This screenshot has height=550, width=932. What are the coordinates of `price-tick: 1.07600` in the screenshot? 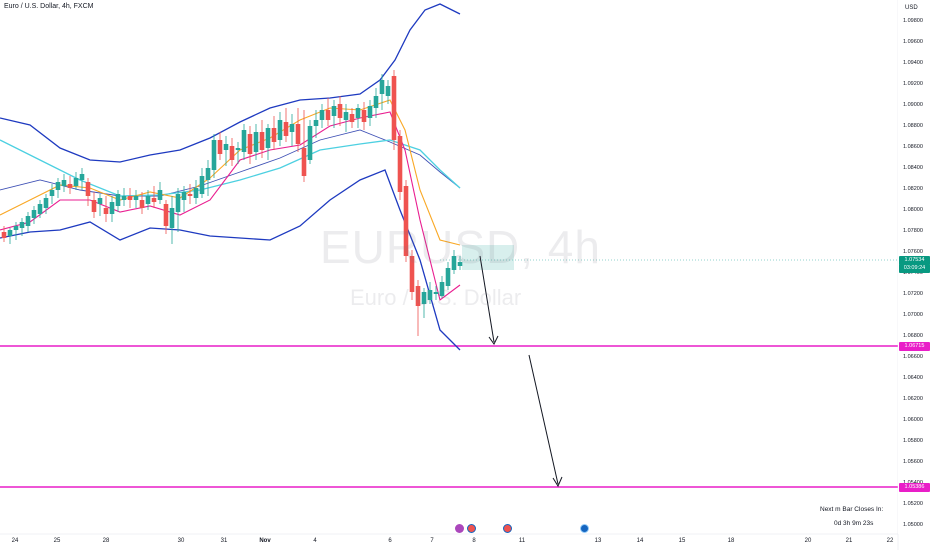 It's located at (913, 252).